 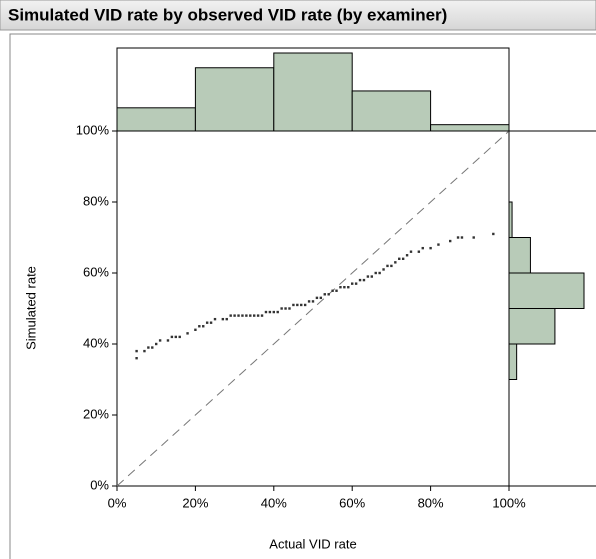 What do you see at coordinates (274, 502) in the screenshot?
I see `x-tick-label: 40%` at bounding box center [274, 502].